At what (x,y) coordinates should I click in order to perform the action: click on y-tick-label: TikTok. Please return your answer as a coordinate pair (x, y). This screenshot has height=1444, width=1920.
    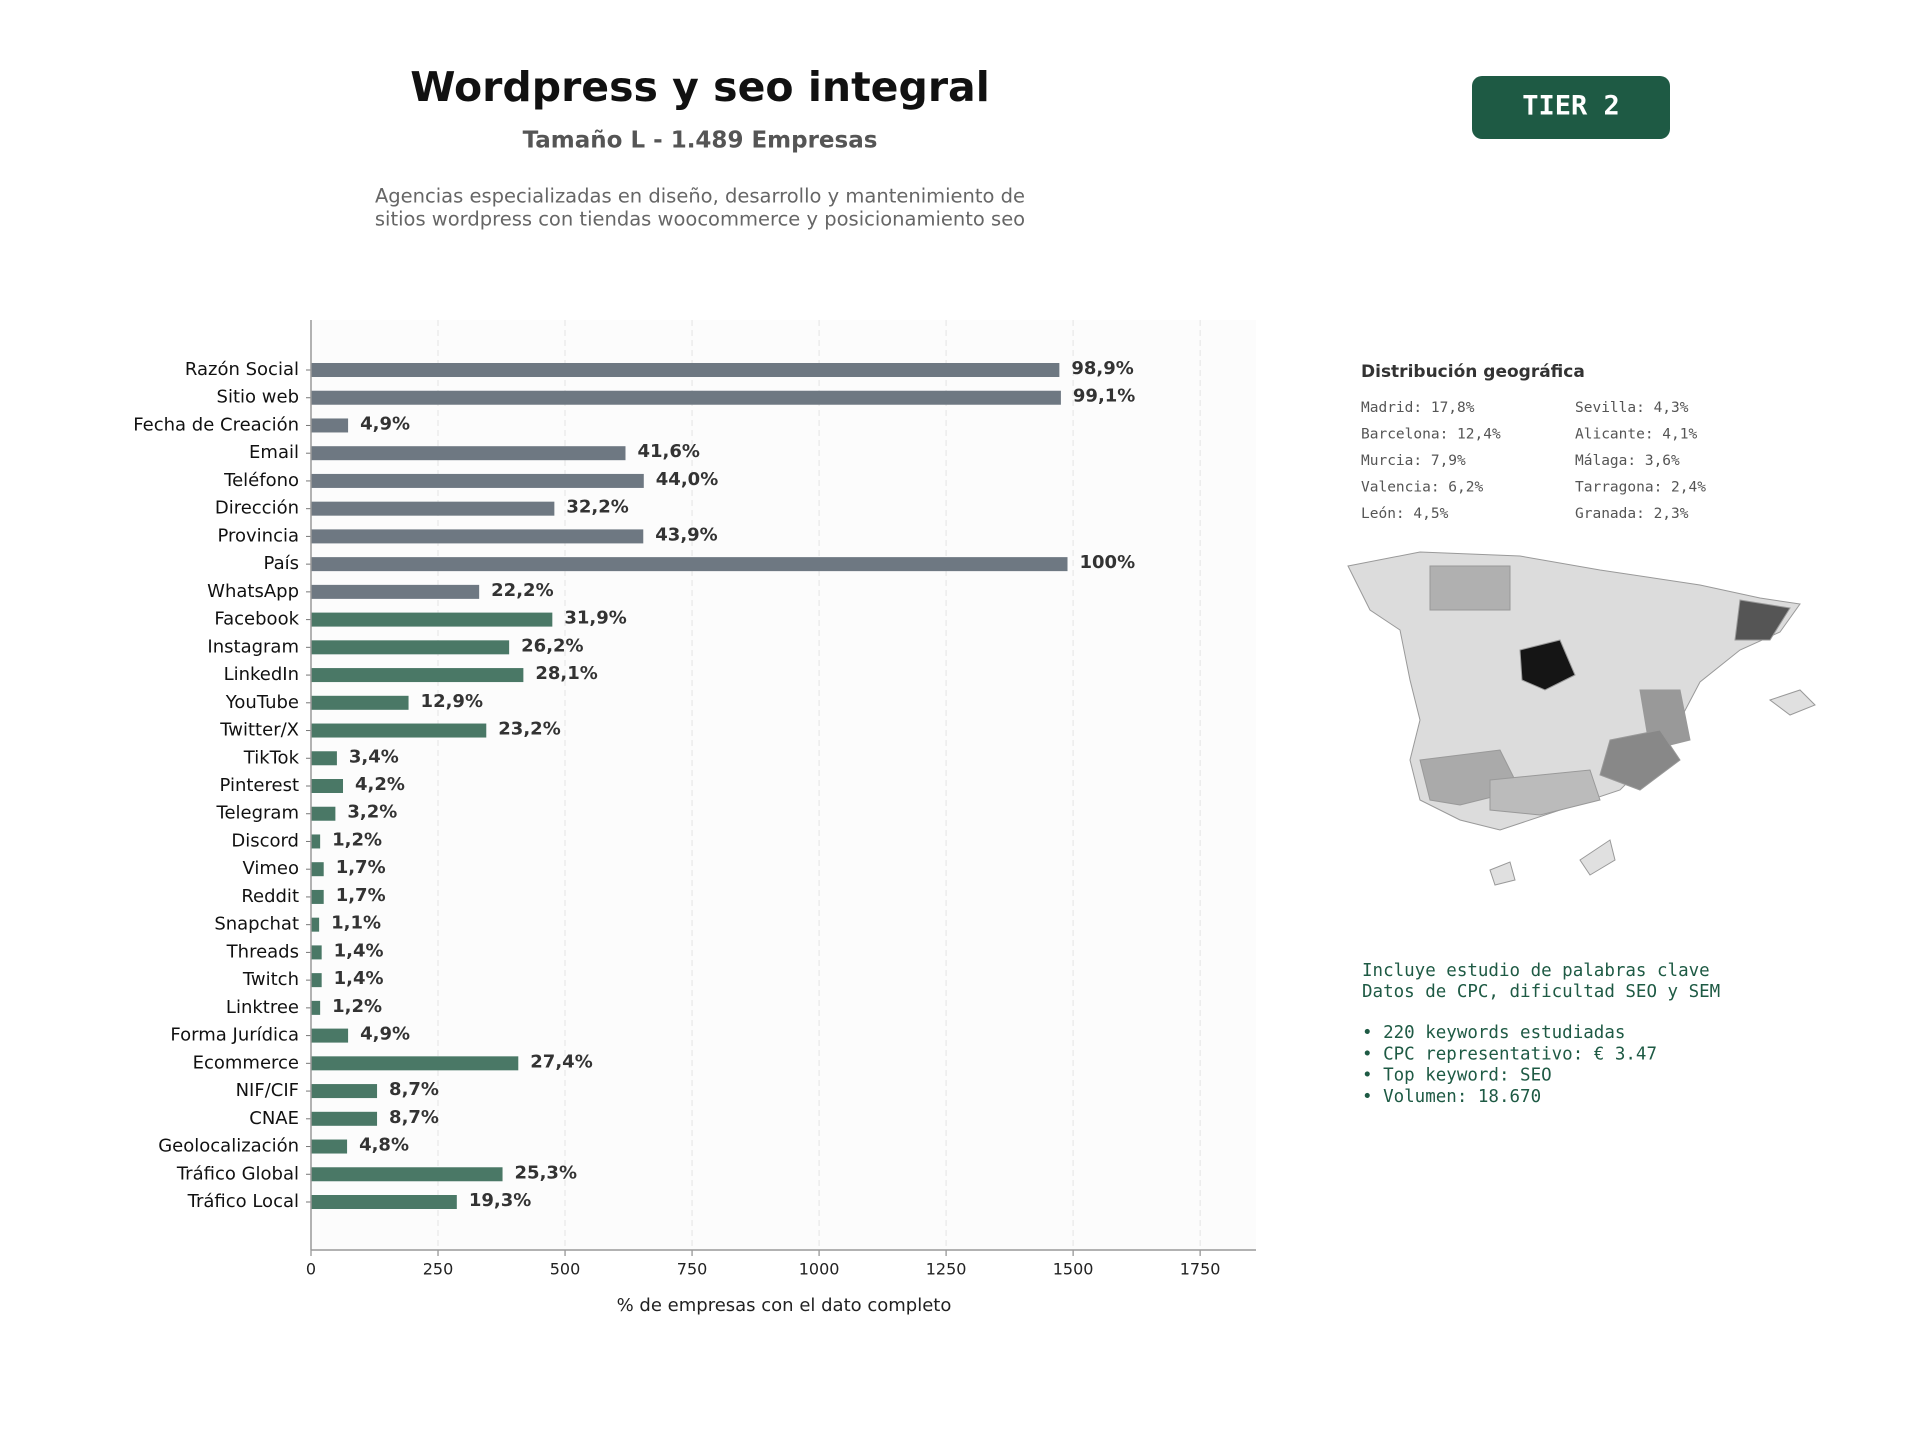
    Looking at the image, I should click on (271, 757).